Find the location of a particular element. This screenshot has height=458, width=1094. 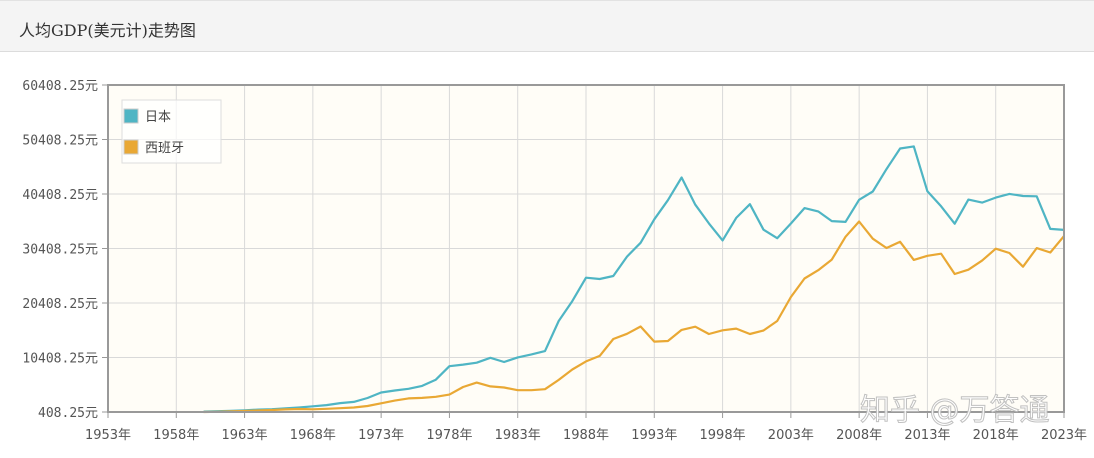

chart-header: 人均GDP(美元计)走势图 is located at coordinates (547, 26).